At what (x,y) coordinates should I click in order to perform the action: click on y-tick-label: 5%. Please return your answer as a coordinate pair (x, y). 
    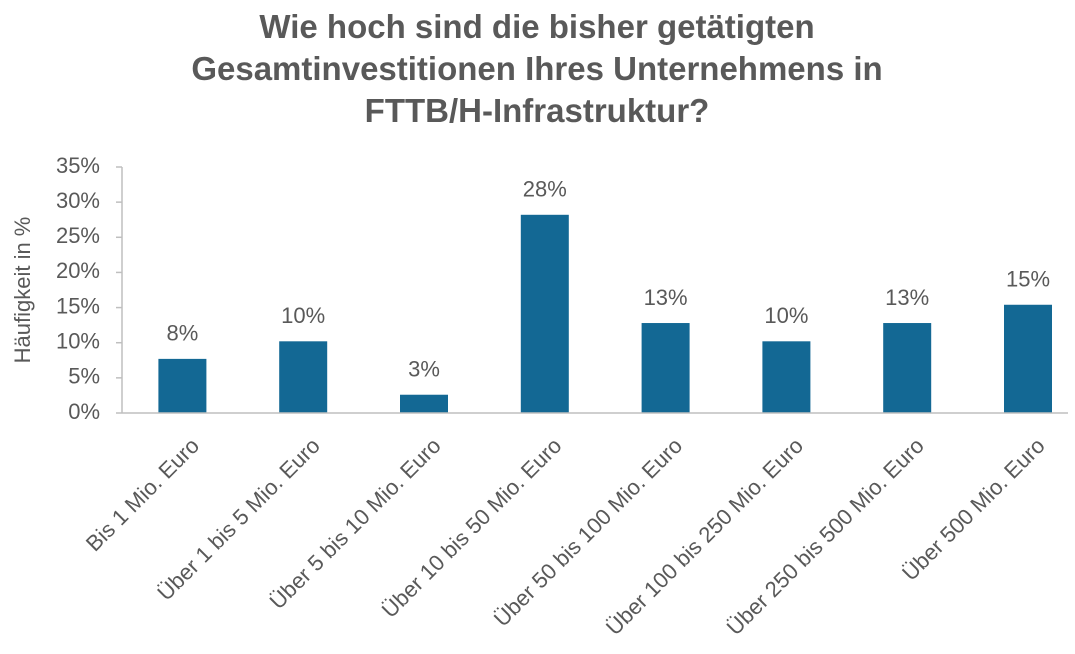
    Looking at the image, I should click on (84, 376).